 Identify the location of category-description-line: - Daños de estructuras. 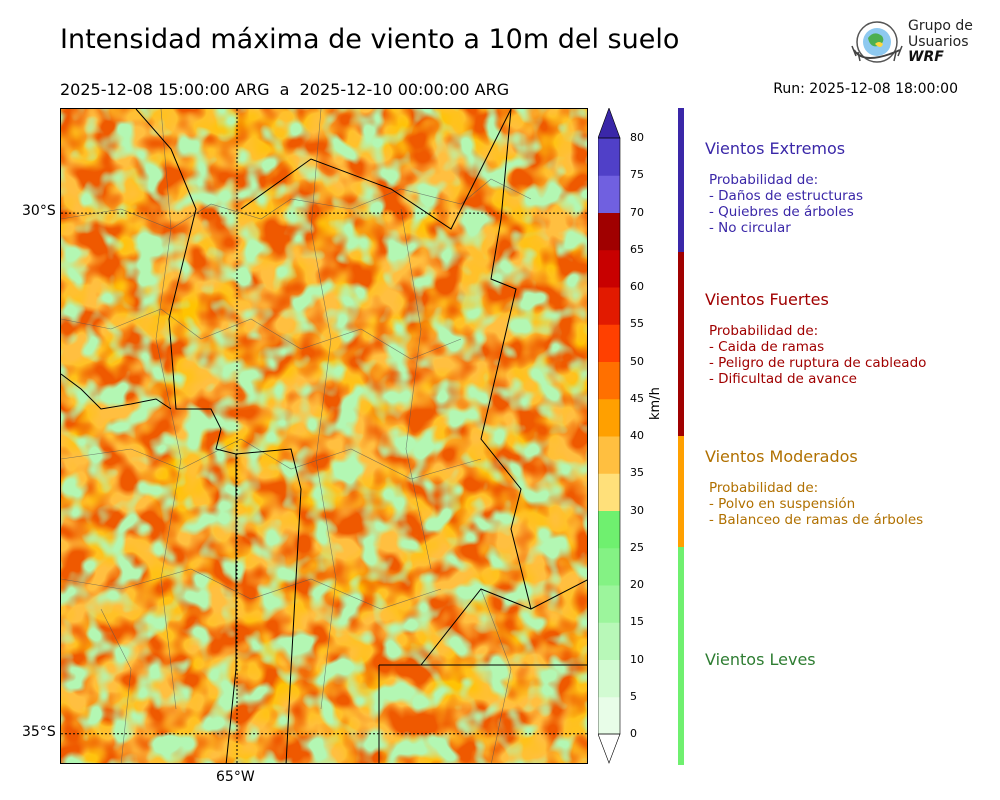
(786, 196).